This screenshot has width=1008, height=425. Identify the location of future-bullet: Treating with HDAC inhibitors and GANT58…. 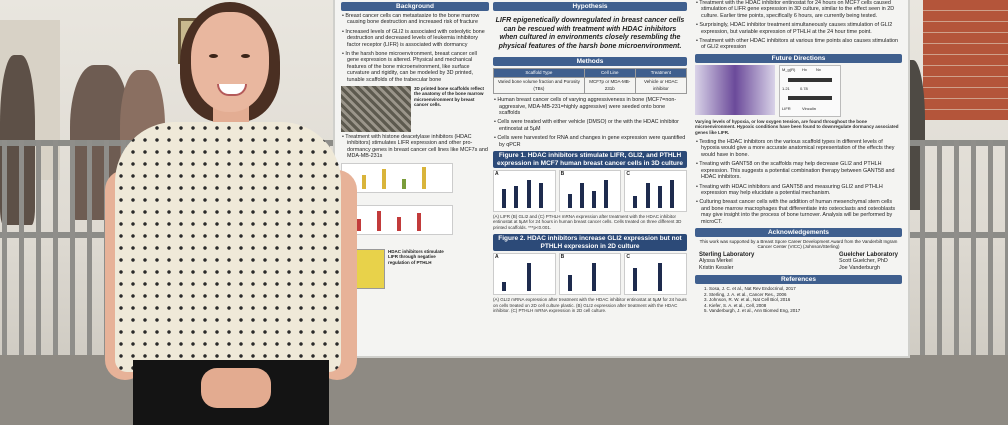
(800, 190).